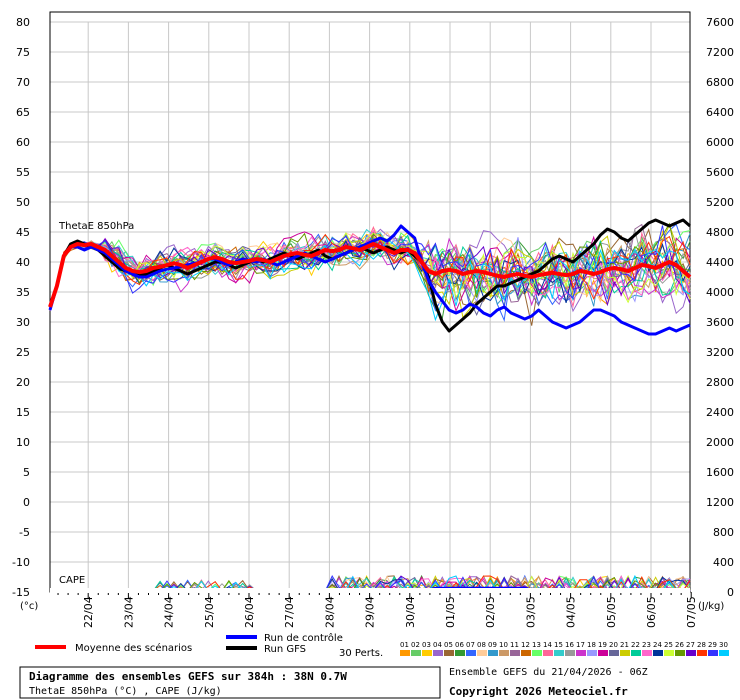  I want to click on pert-id-label: 15, so click(558, 645).